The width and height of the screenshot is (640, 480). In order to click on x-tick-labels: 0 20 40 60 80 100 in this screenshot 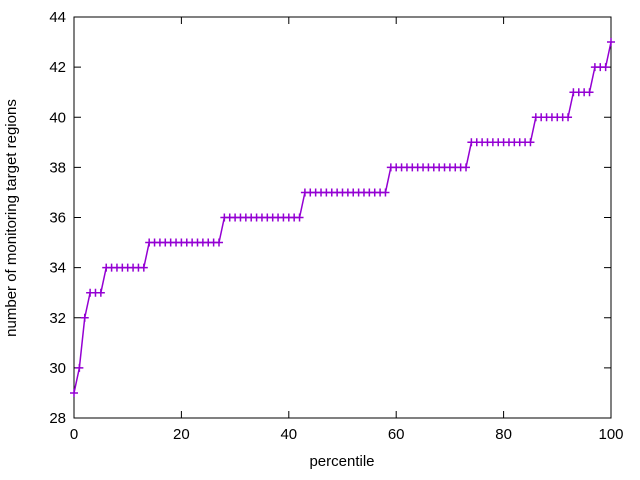, I will do `click(347, 434)`.